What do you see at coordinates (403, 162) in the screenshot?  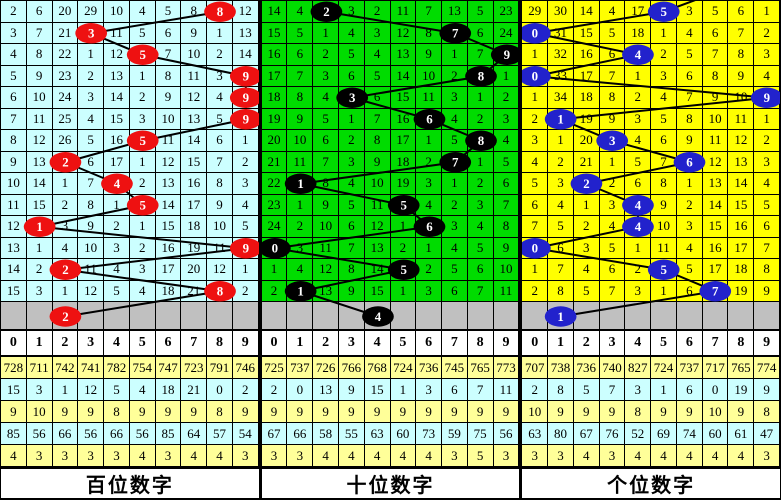 I see `omission-cell: 18` at bounding box center [403, 162].